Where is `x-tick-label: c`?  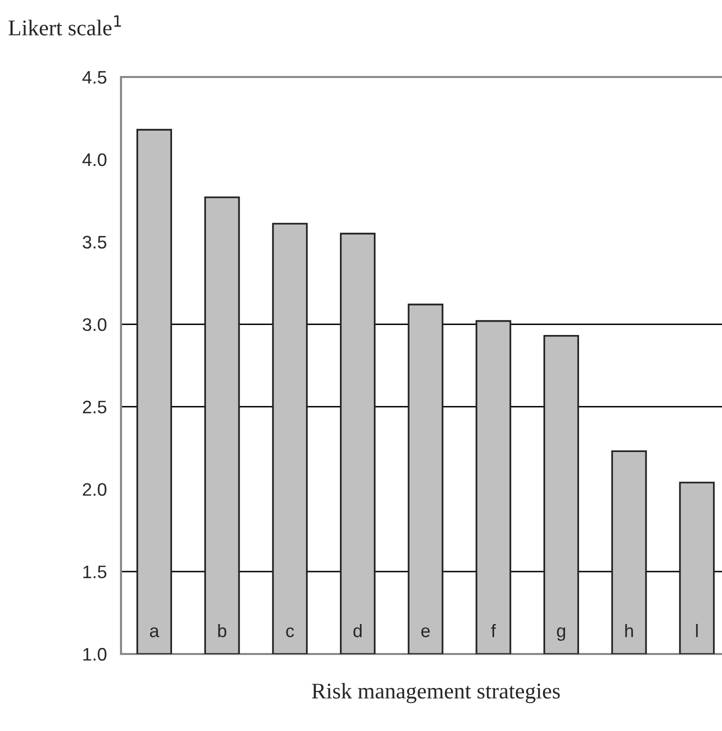
x-tick-label: c is located at coordinates (290, 632).